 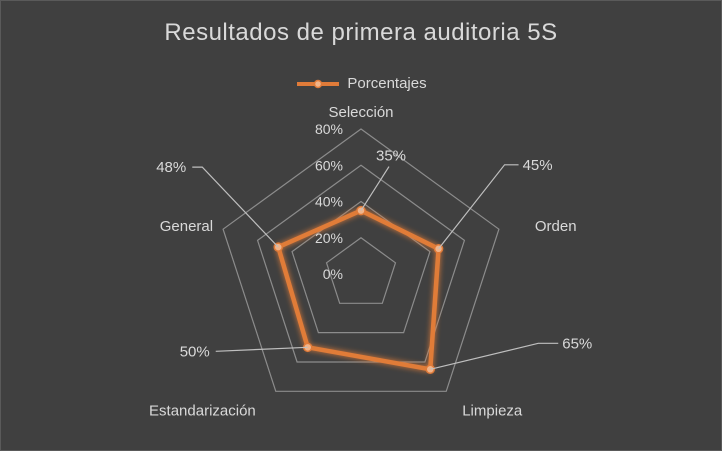 I want to click on legend-series-marker, so click(x=318, y=83).